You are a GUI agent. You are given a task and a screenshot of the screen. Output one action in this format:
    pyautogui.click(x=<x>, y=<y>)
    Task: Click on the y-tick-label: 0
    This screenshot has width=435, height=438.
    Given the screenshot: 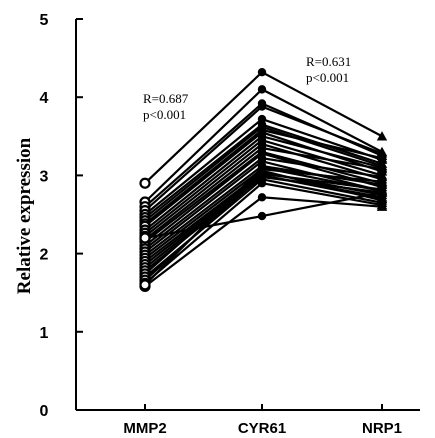 What is the action you would take?
    pyautogui.click(x=44, y=411)
    